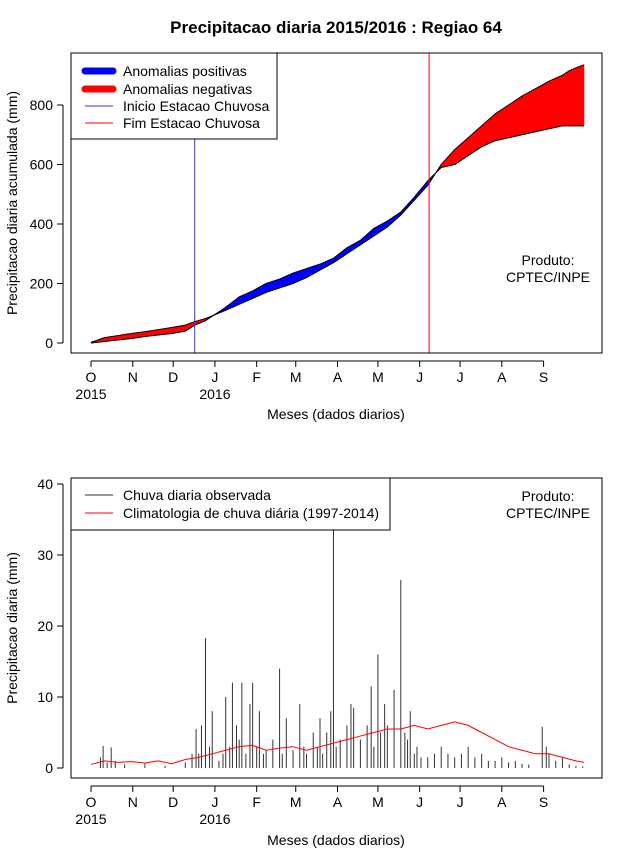 The width and height of the screenshot is (640, 850). Describe the element at coordinates (42, 284) in the screenshot. I see `y-tick-label: 200` at that location.